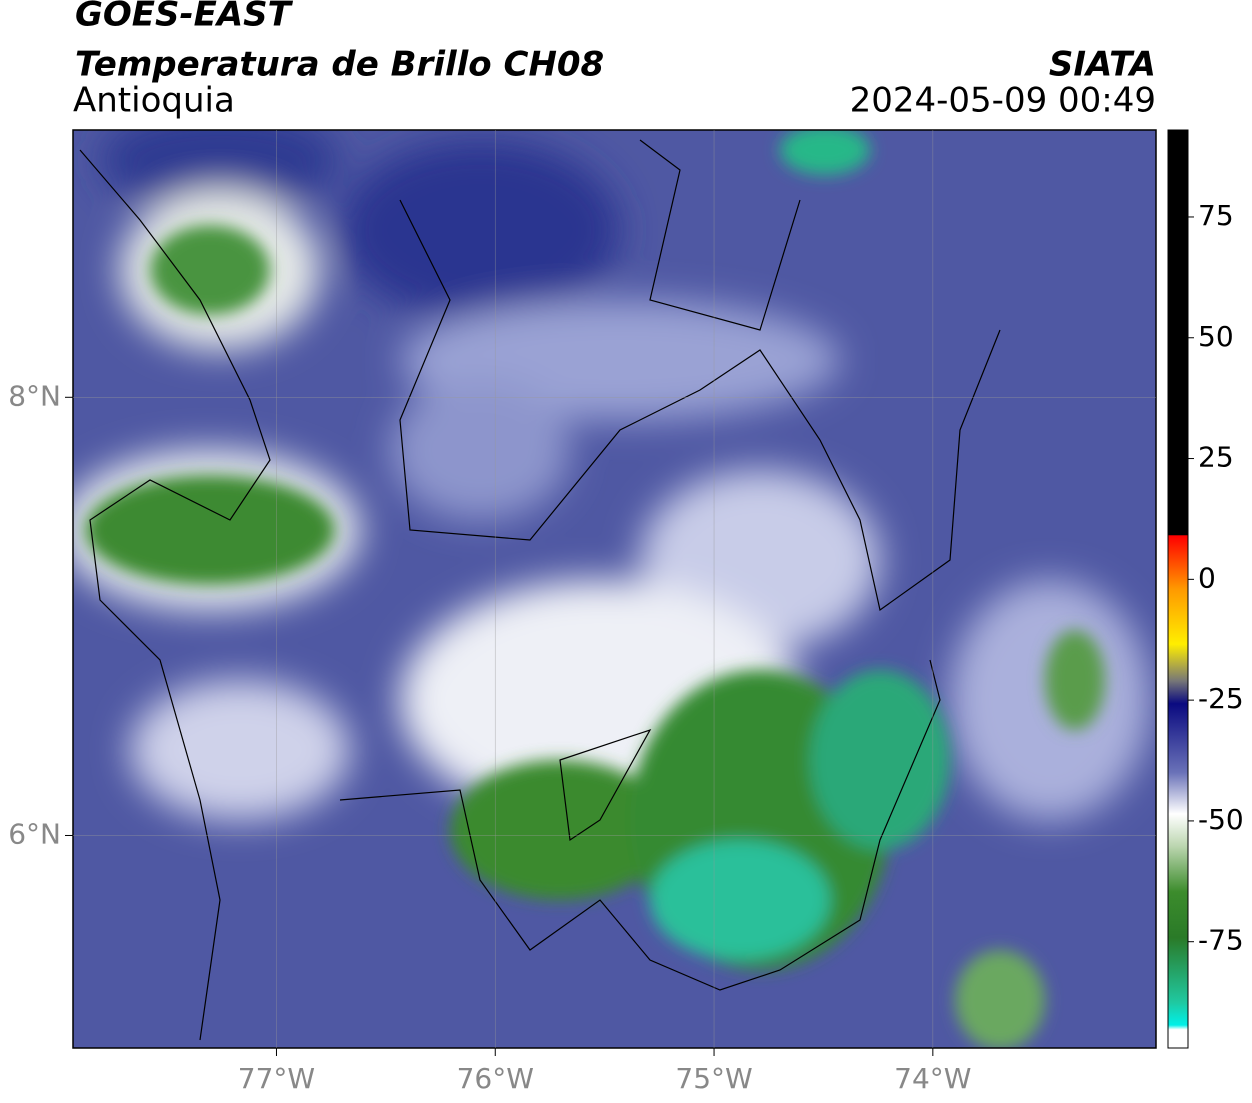 This screenshot has width=1252, height=1103. What do you see at coordinates (1221, 940) in the screenshot?
I see `colorbar-tick-label: -75` at bounding box center [1221, 940].